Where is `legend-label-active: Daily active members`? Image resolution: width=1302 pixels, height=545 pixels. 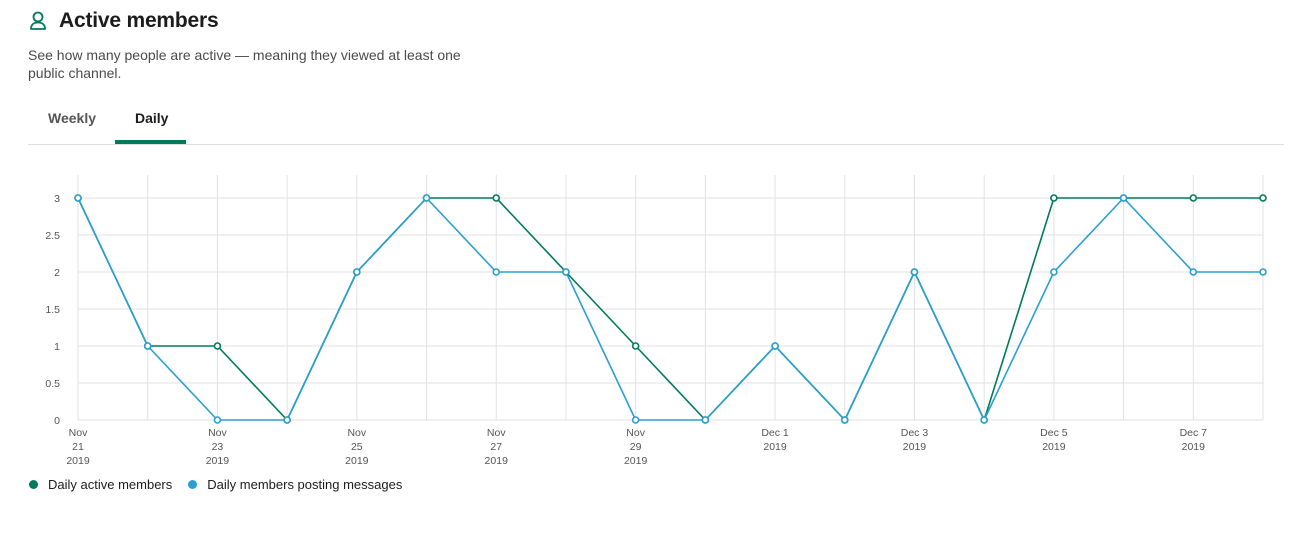 legend-label-active: Daily active members is located at coordinates (110, 484).